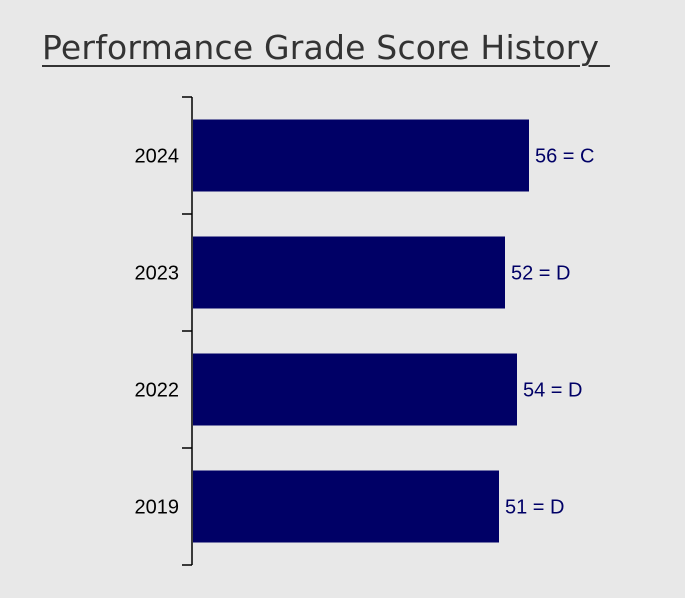  I want to click on data-label-2024: 56 = C, so click(564, 157).